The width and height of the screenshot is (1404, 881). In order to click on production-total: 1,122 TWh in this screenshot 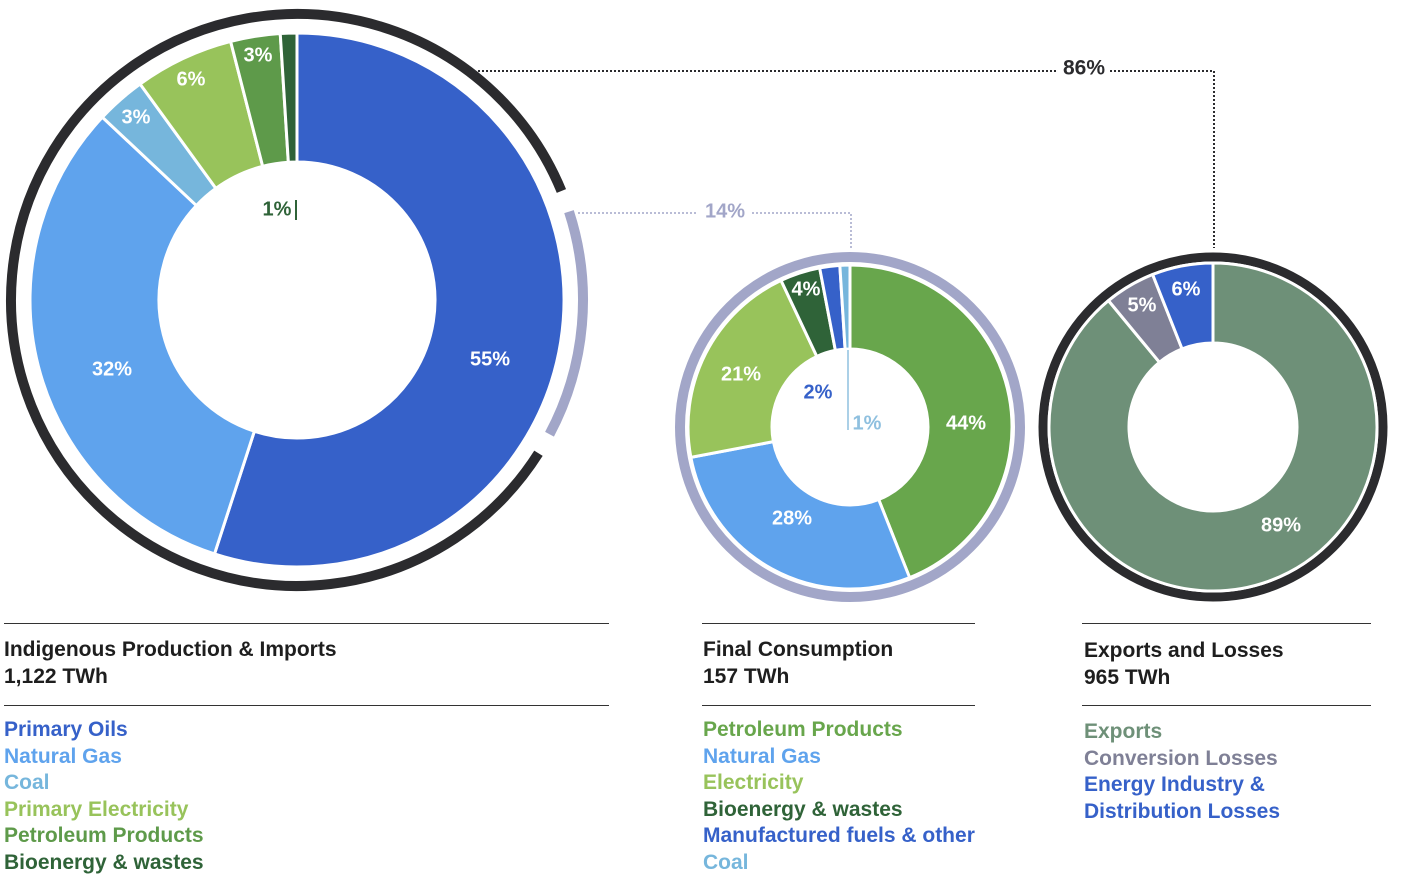, I will do `click(56, 676)`.